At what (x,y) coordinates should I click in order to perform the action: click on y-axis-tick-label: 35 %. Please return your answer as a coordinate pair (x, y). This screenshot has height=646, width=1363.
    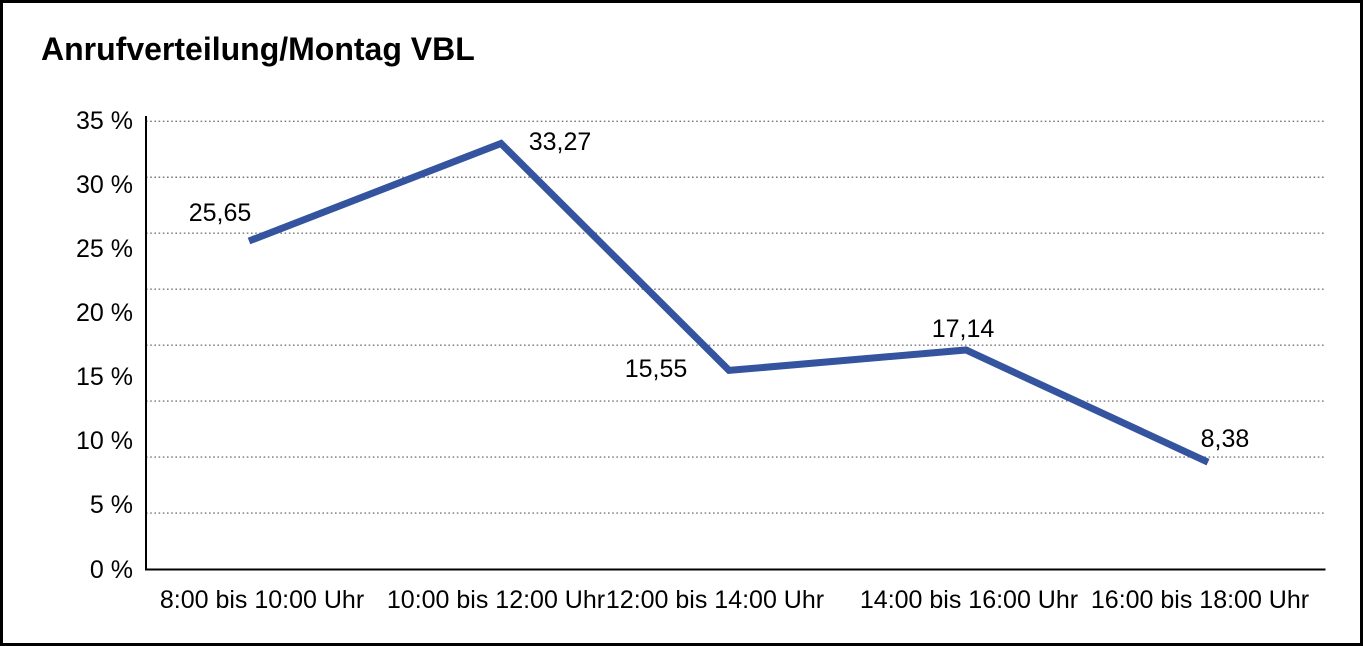
    Looking at the image, I should click on (104, 121).